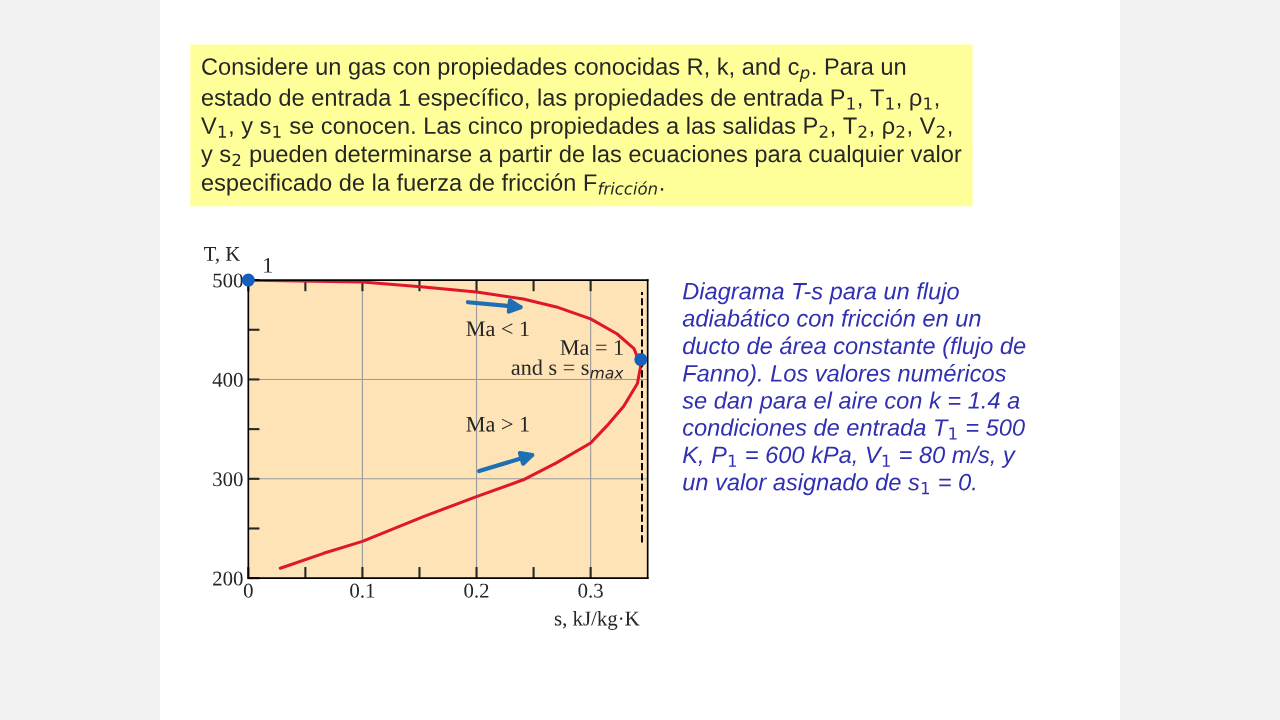  I want to click on x-tick-label: 0.2, so click(476, 590).